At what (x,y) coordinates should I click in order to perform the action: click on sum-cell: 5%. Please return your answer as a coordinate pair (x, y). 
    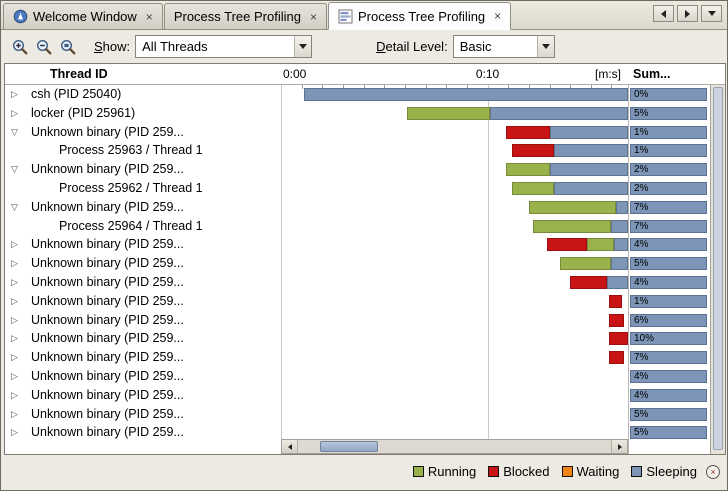
    Looking at the image, I should click on (669, 263).